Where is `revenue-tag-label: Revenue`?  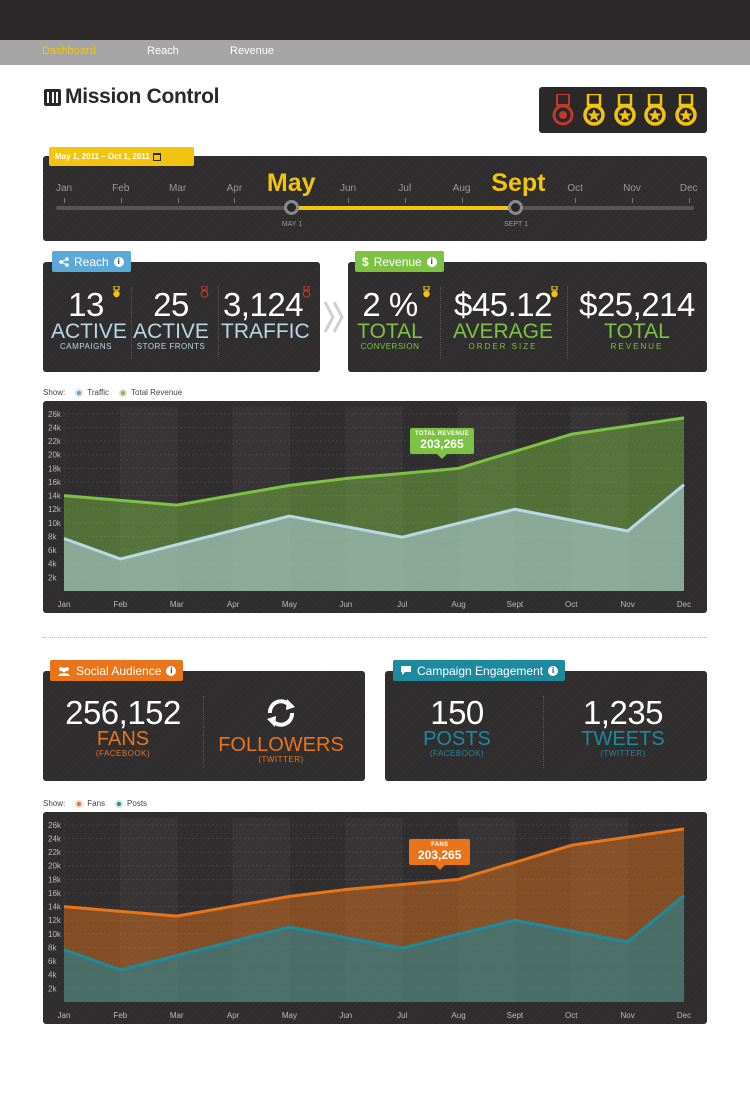
revenue-tag-label: Revenue is located at coordinates (397, 261).